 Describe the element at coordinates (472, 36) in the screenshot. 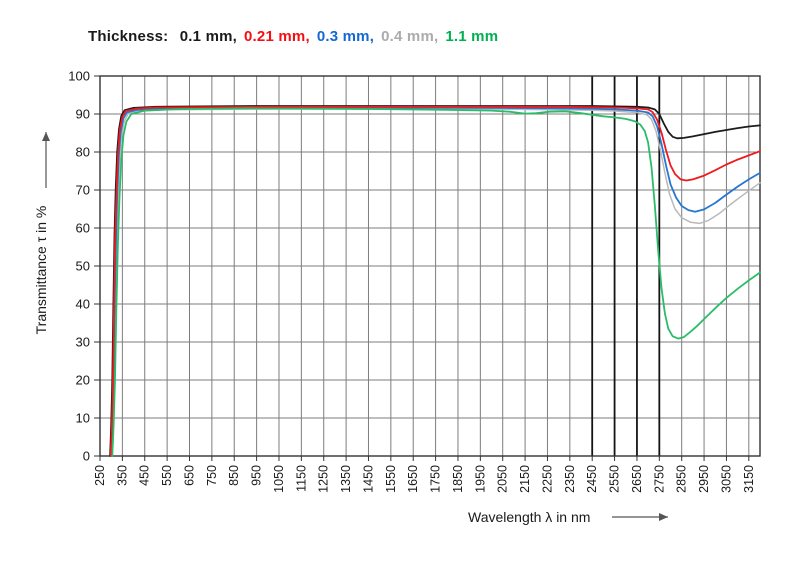

I see `legend-item: 1.1 mm` at that location.